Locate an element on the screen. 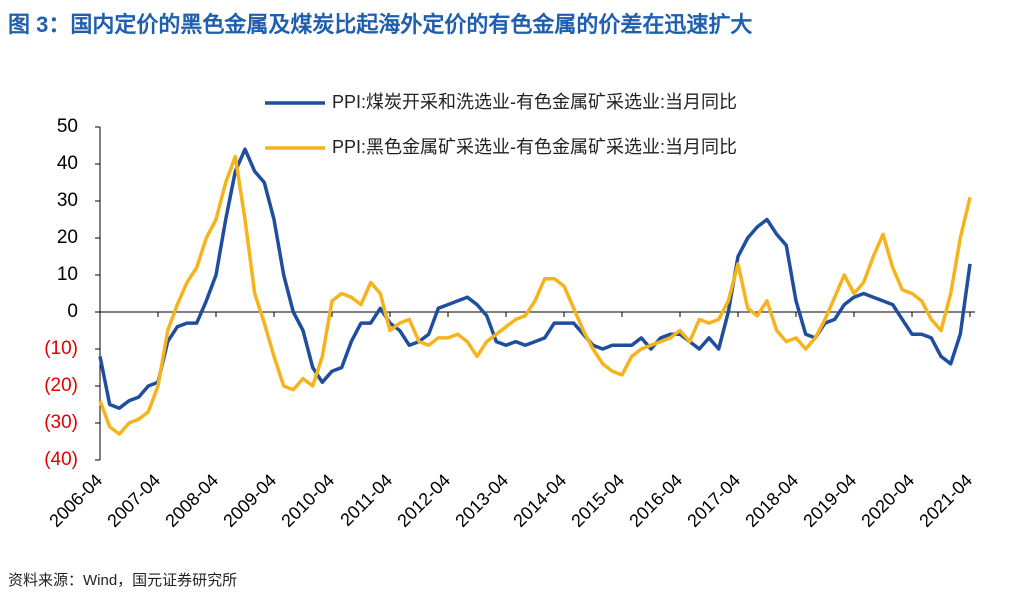  x-tick-label: 2019-04 is located at coordinates (829, 500).